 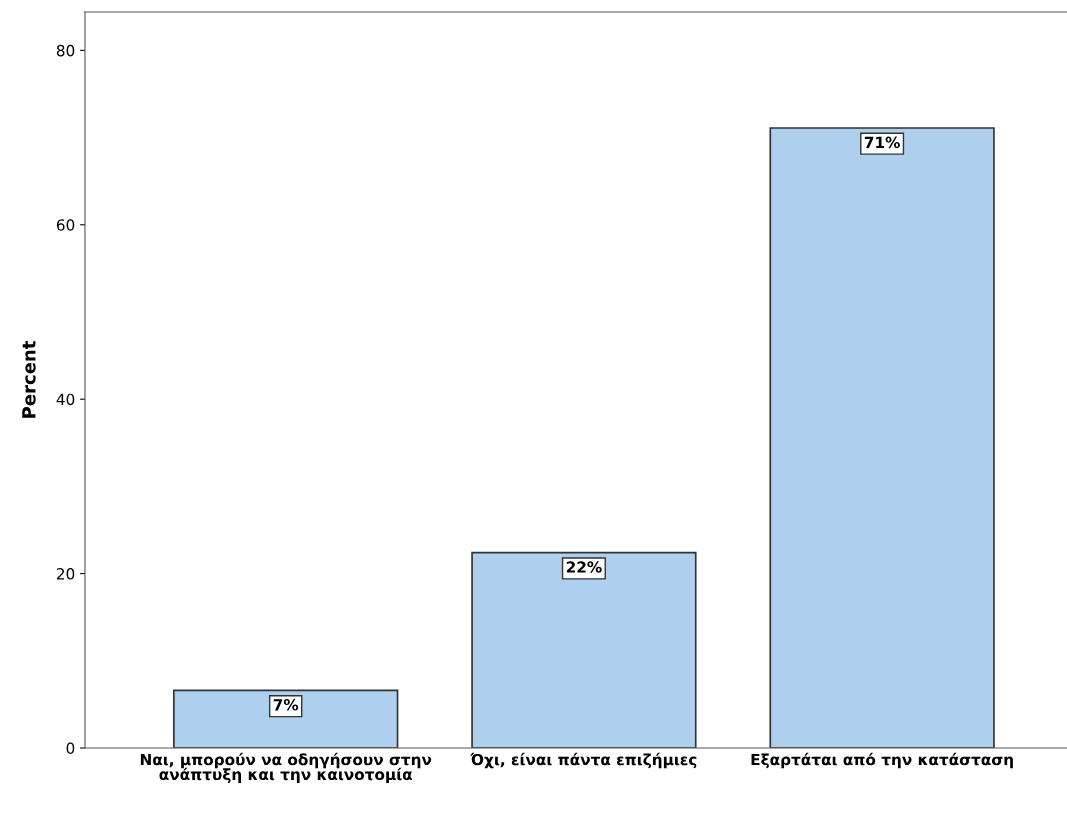 I want to click on y-axis-title: Percent, so click(x=29, y=379).